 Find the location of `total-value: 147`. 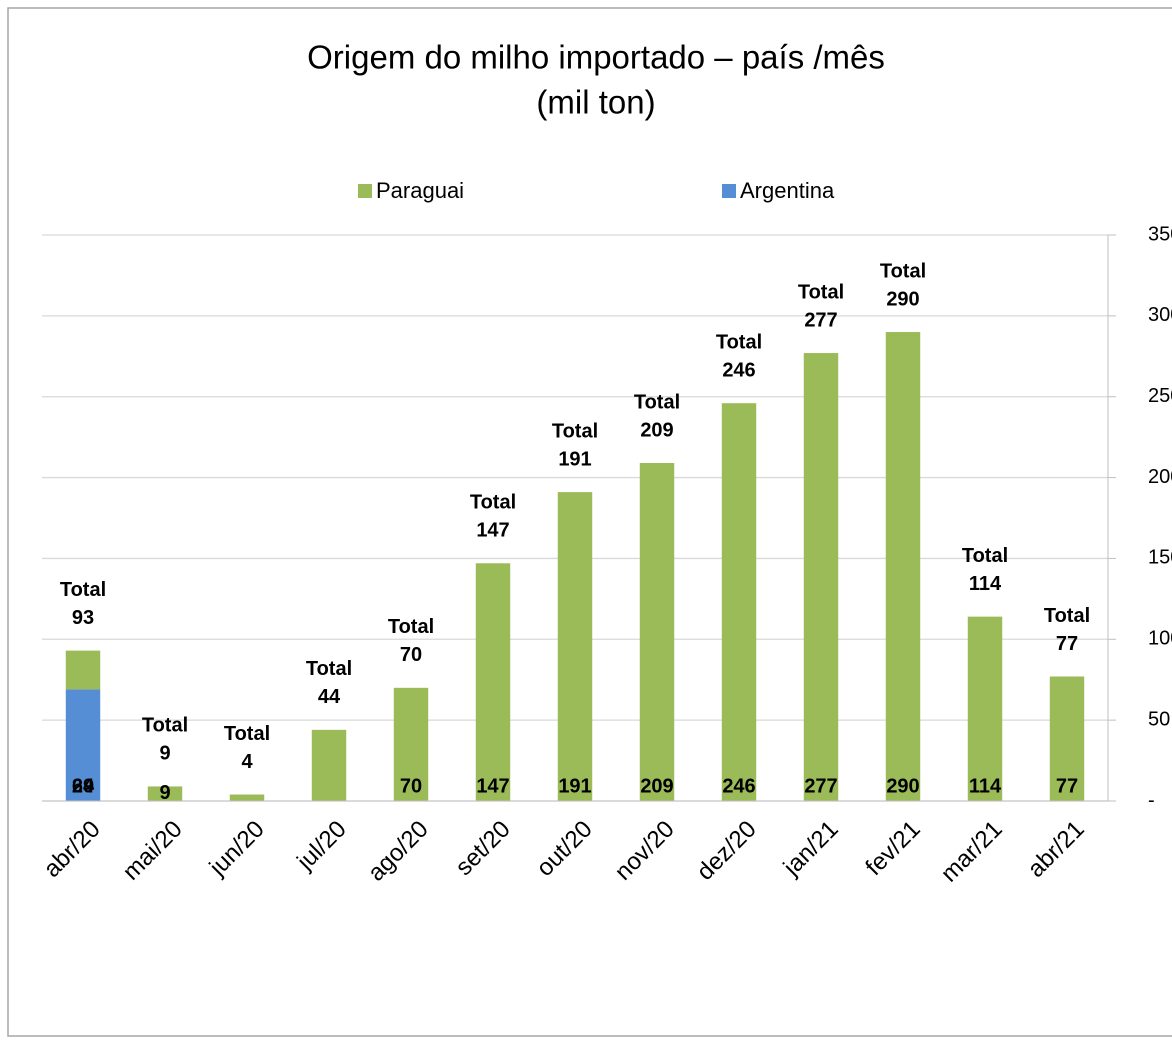

total-value: 147 is located at coordinates (492, 531).